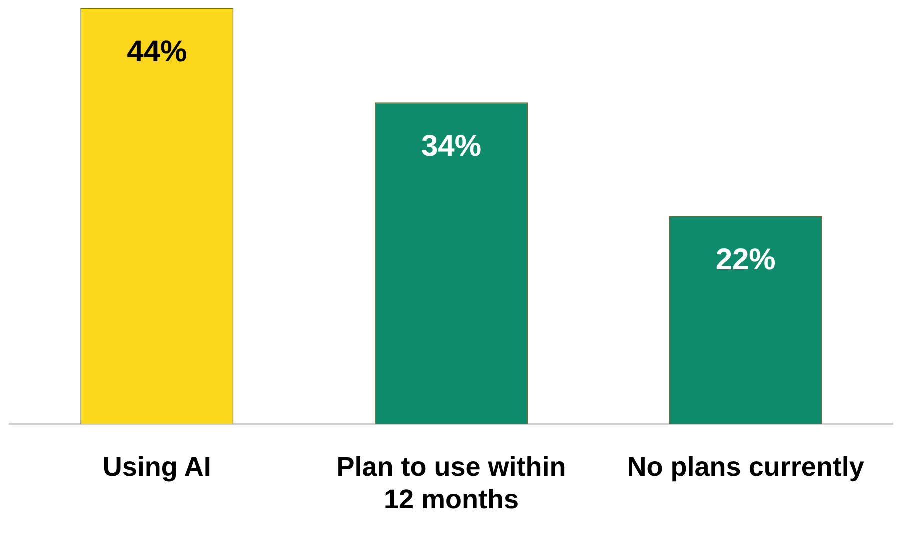 The height and width of the screenshot is (555, 903). Describe the element at coordinates (451, 483) in the screenshot. I see `x-tick-label: Plan to use within 12 months` at that location.